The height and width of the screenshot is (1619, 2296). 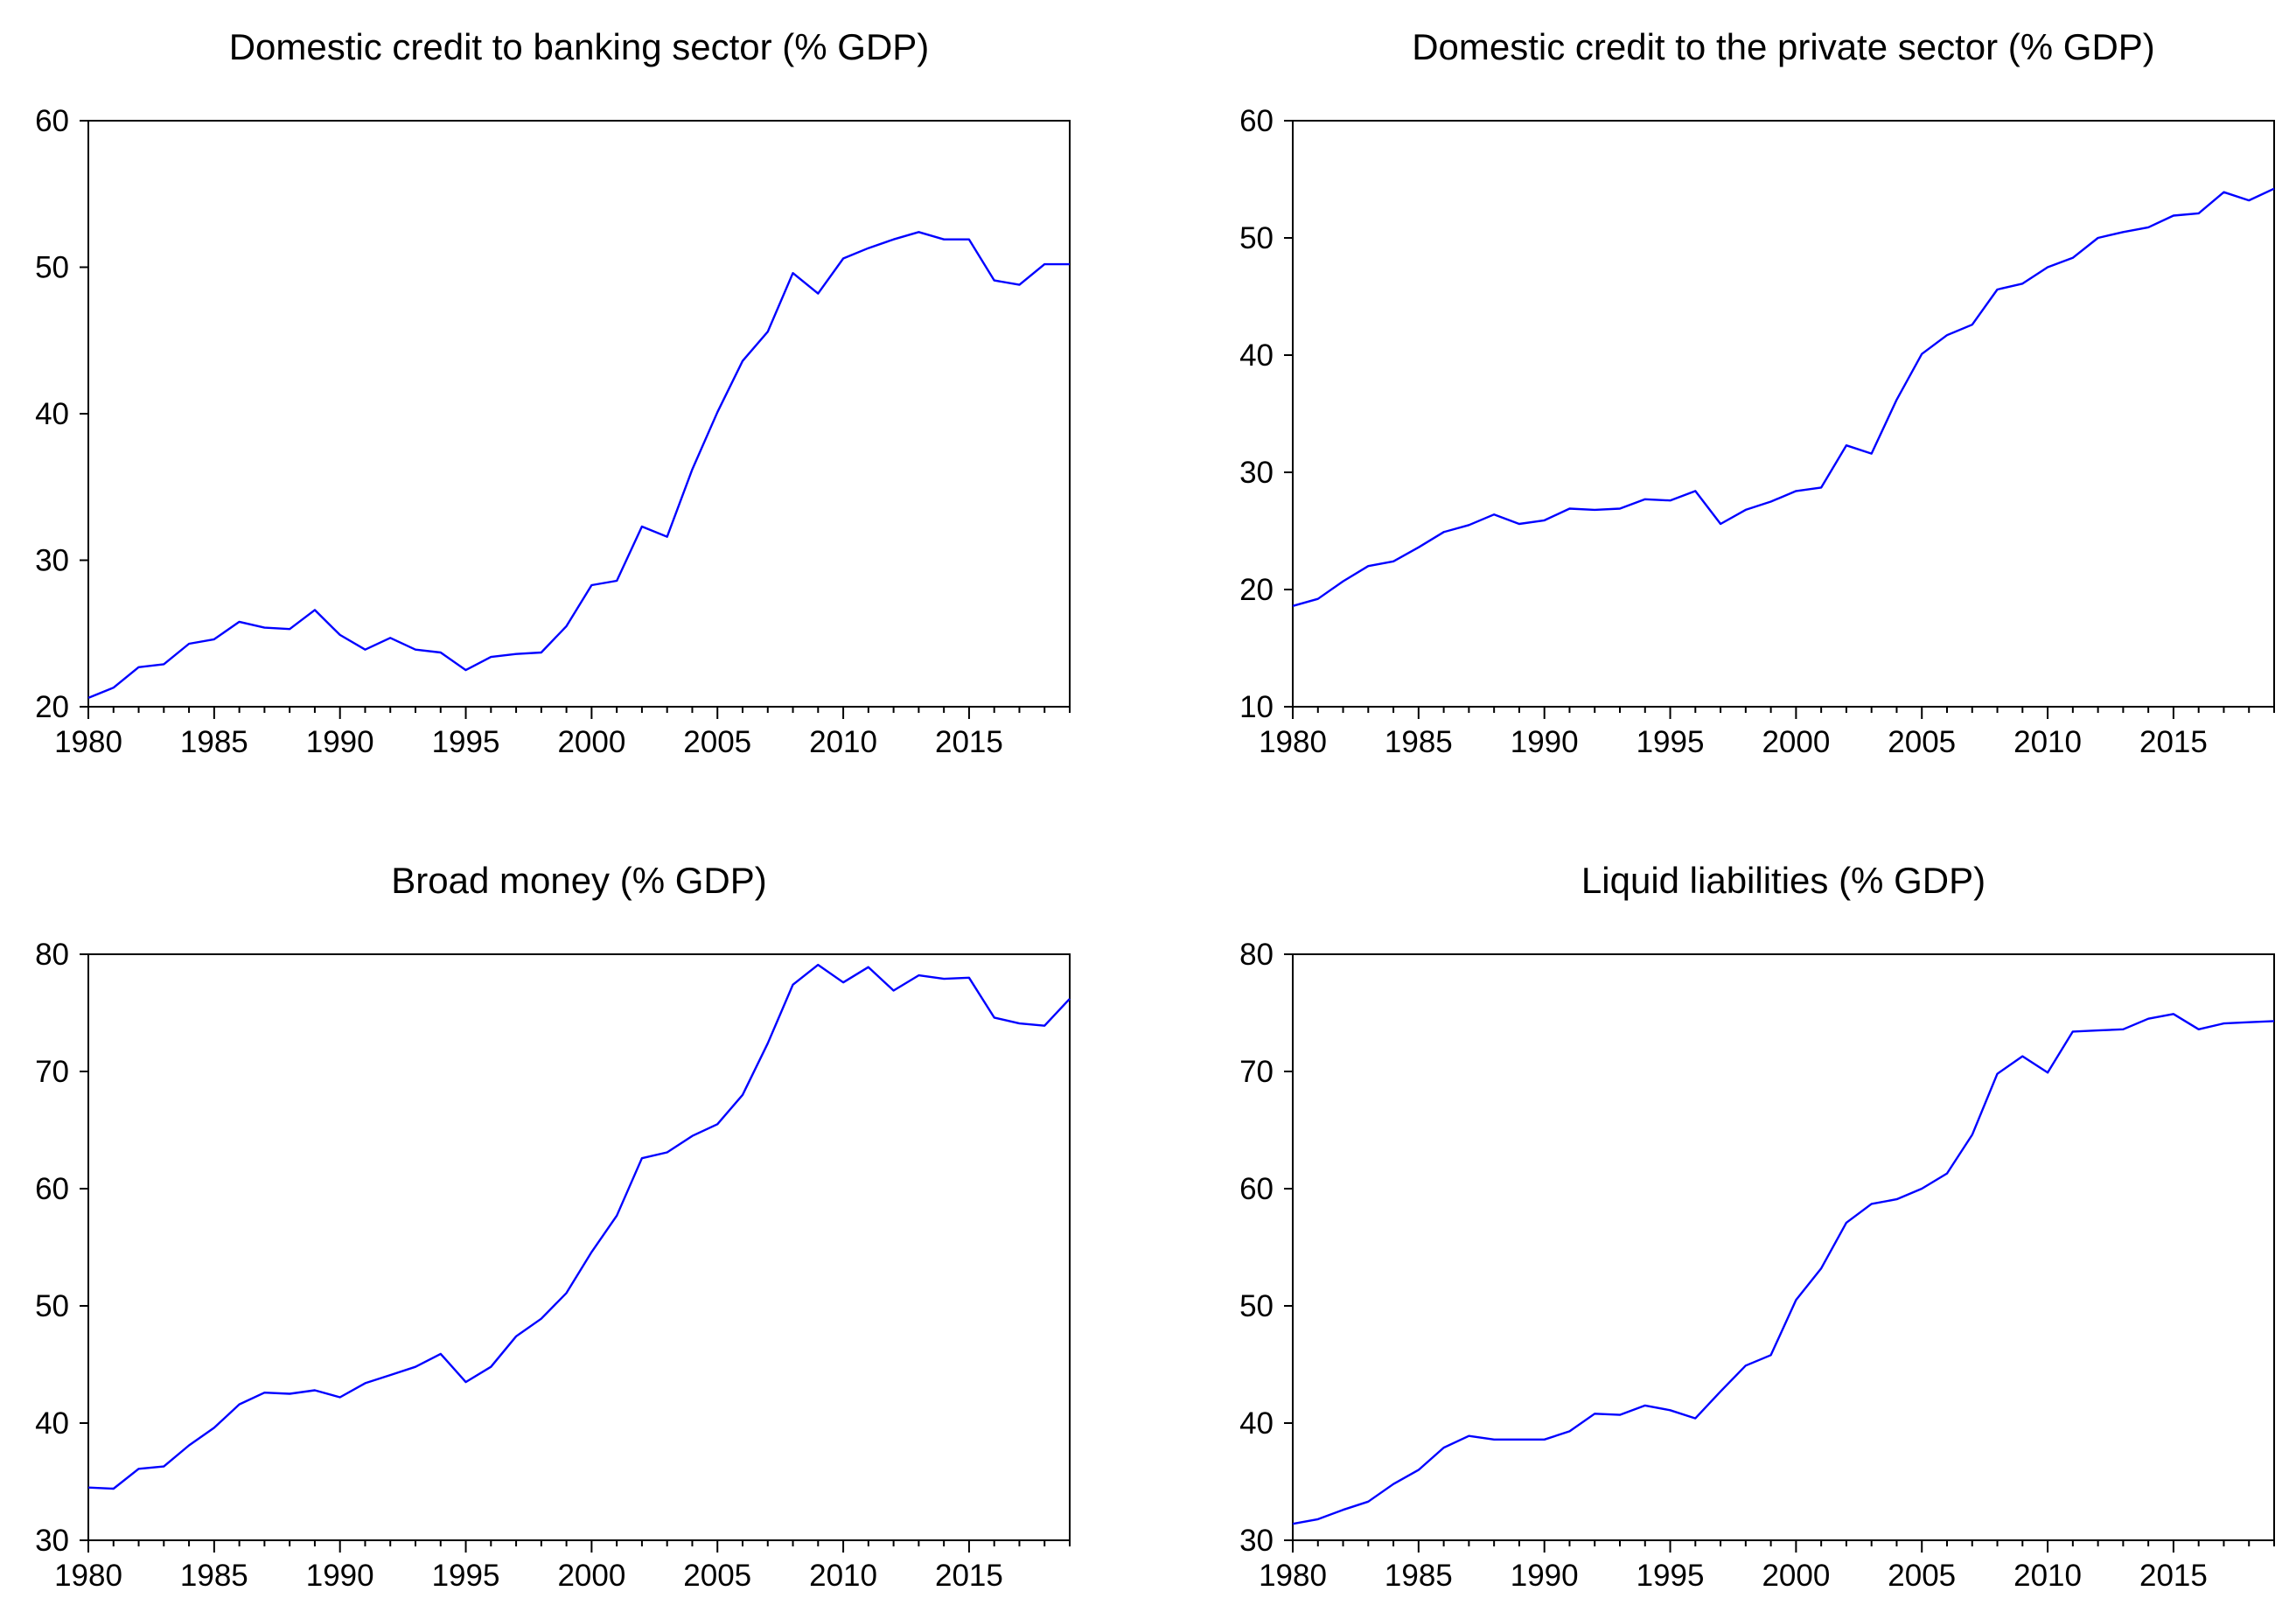 What do you see at coordinates (1545, 742) in the screenshot?
I see `chart-1-x-tick-label: 1990` at bounding box center [1545, 742].